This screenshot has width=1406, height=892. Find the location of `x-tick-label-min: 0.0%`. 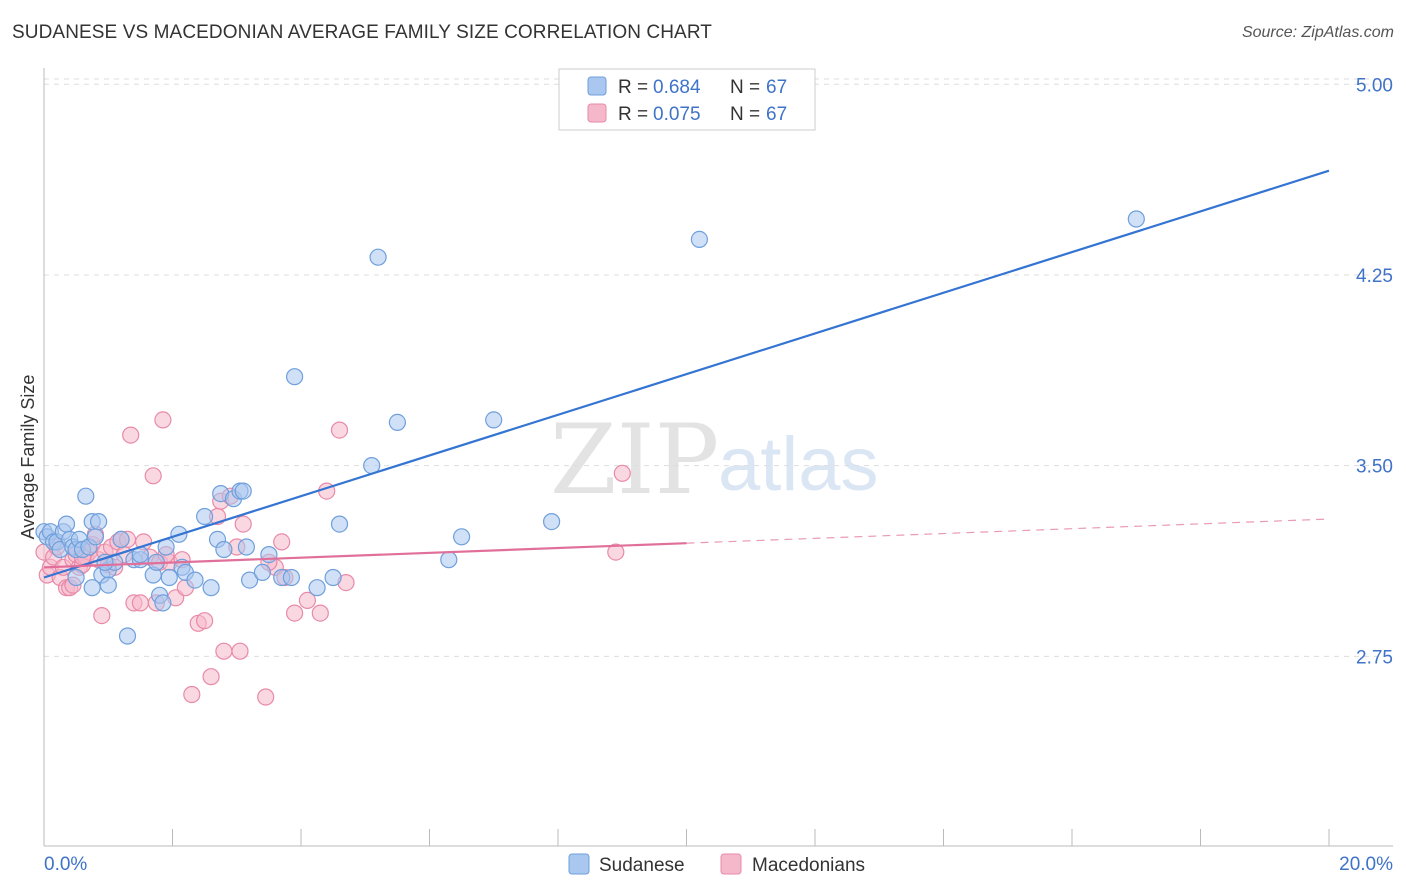

x-tick-label-min: 0.0% is located at coordinates (65, 864).